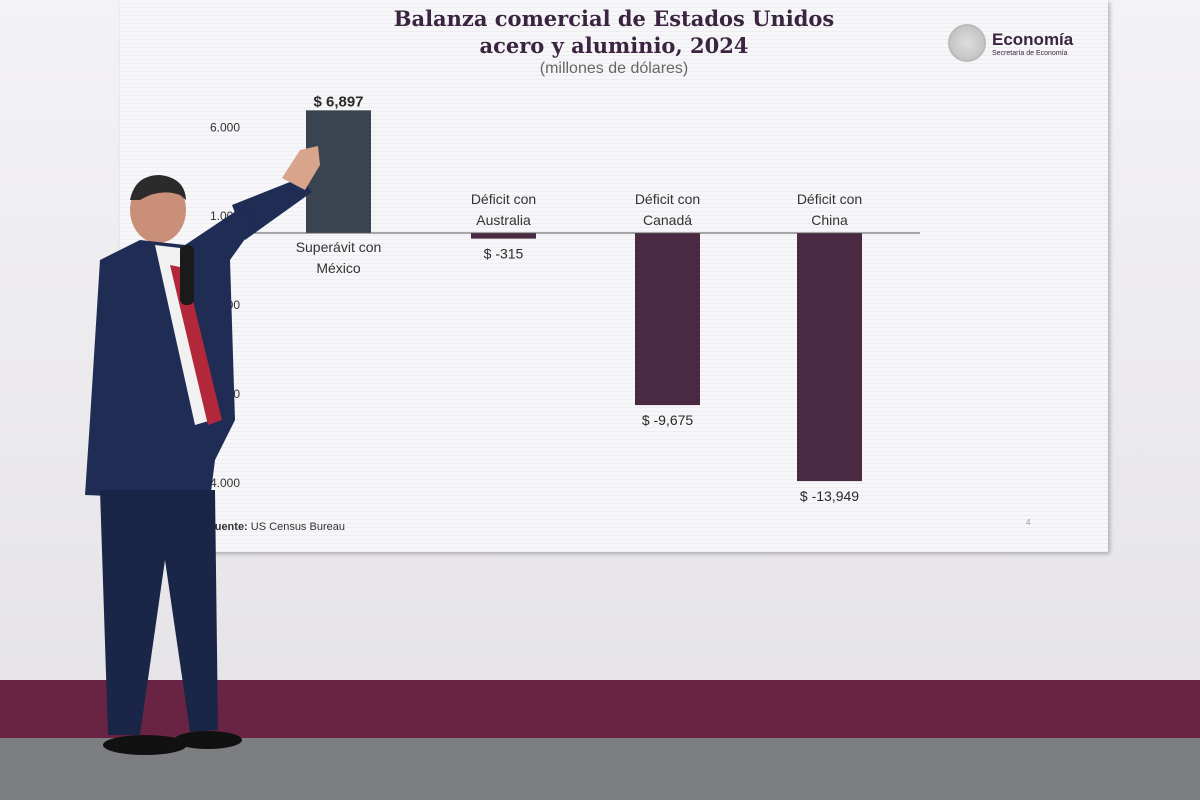 The height and width of the screenshot is (800, 1200). Describe the element at coordinates (301, 168) in the screenshot. I see `hand` at that location.